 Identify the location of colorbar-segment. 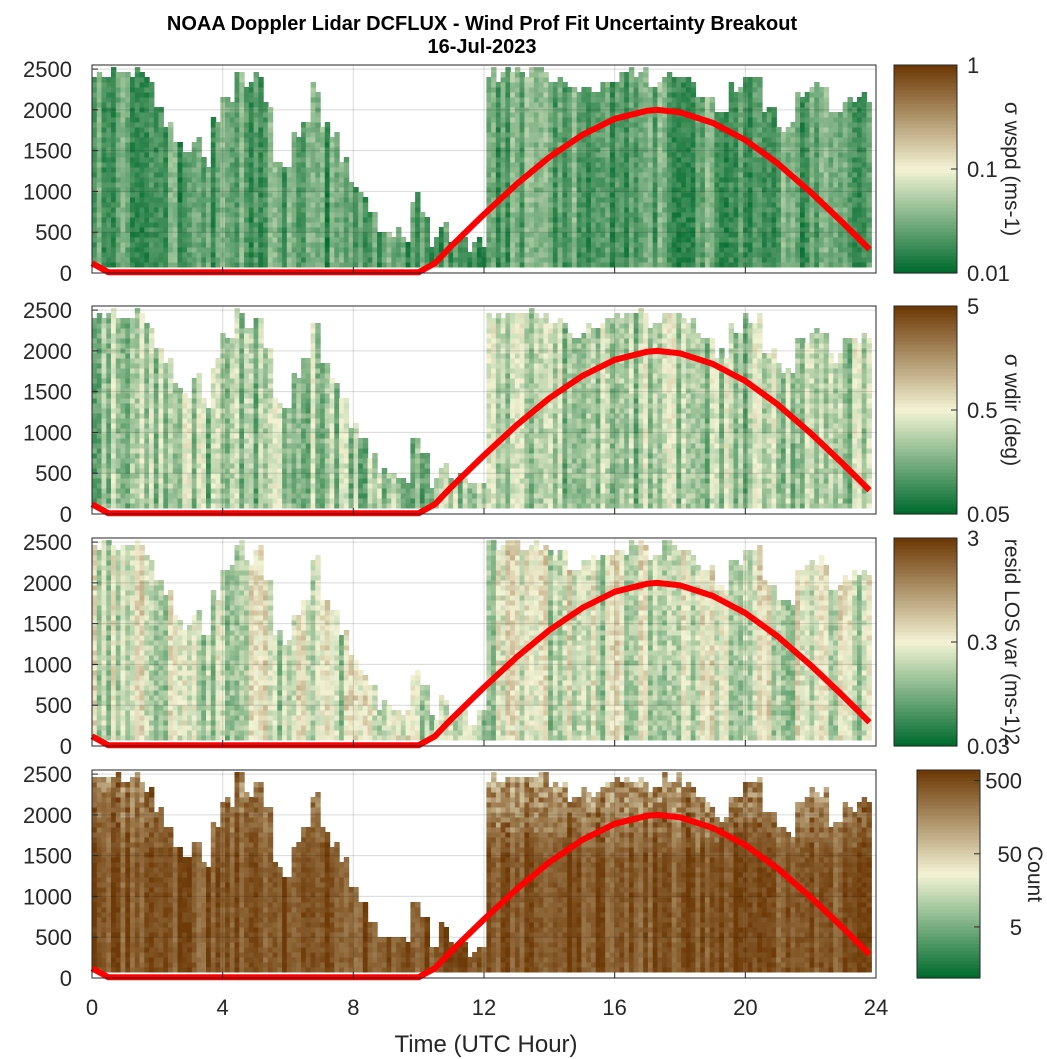
(925, 125).